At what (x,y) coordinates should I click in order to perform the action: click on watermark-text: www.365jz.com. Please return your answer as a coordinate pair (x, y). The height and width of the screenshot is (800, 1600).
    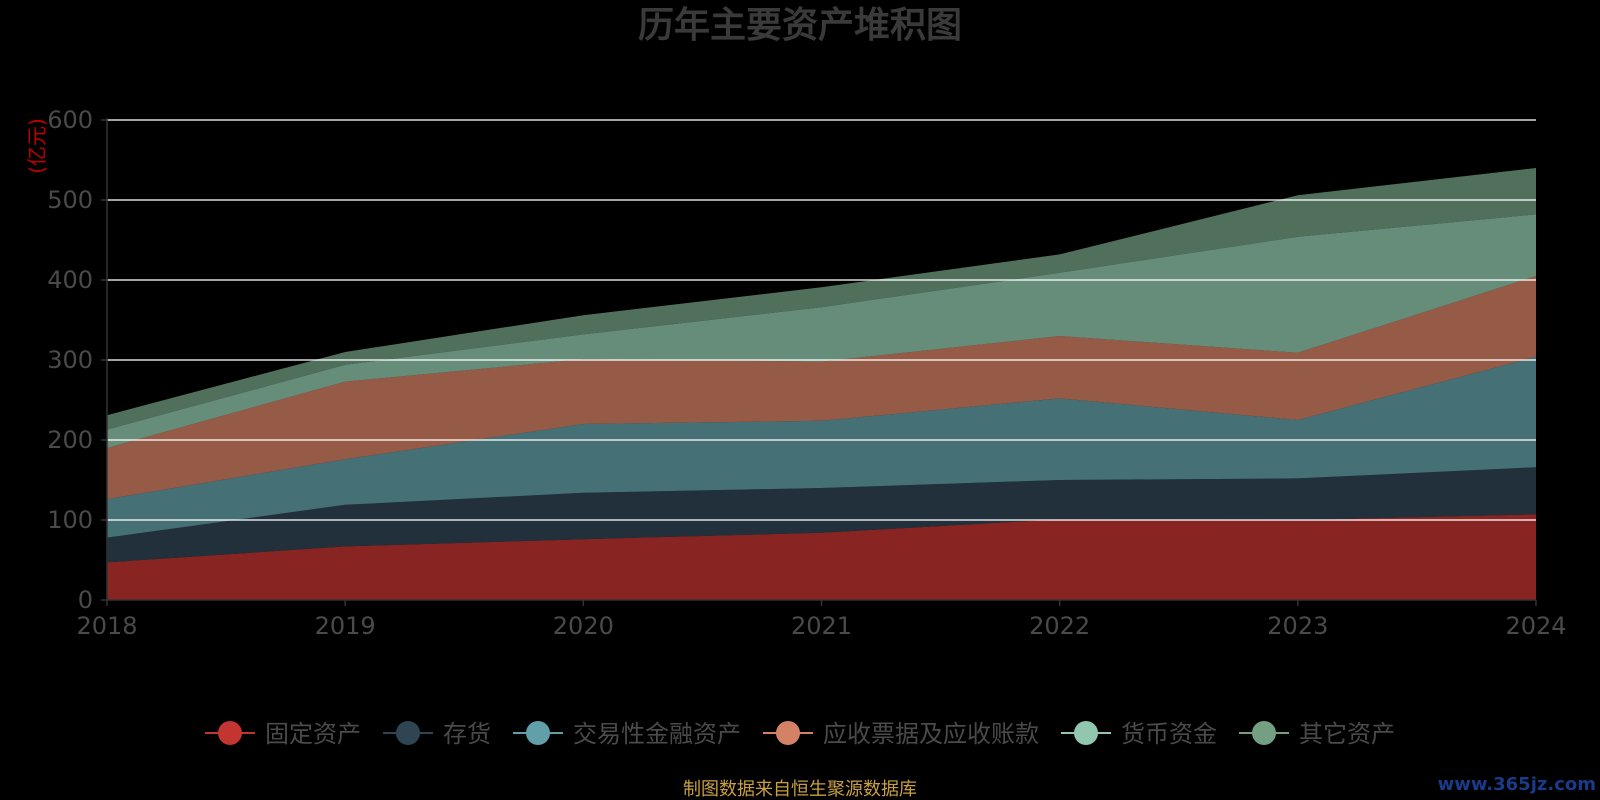
    Looking at the image, I should click on (1517, 784).